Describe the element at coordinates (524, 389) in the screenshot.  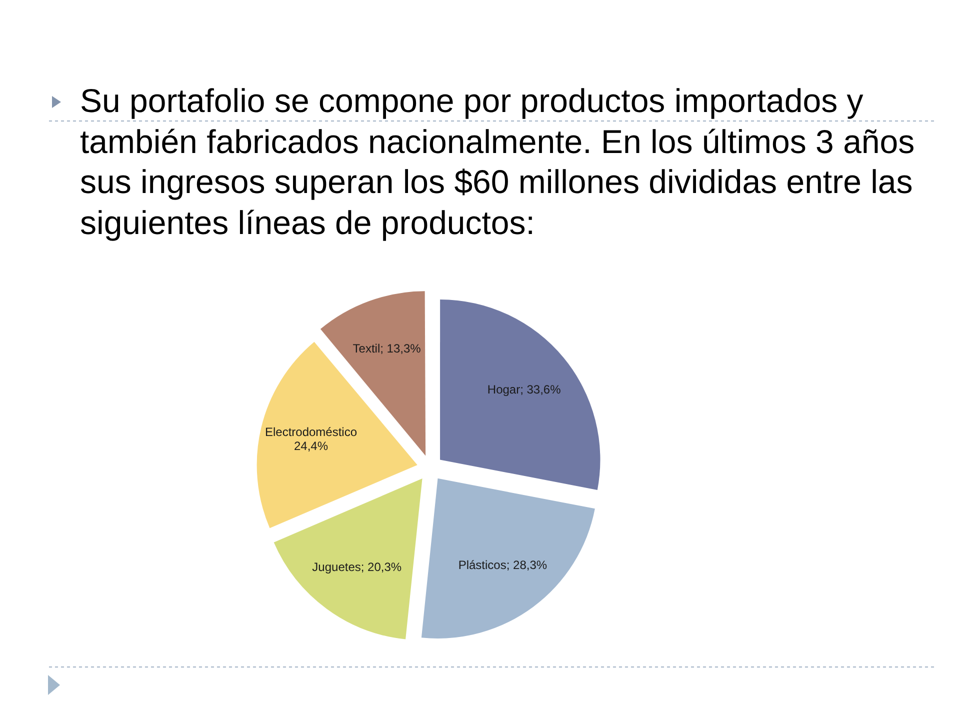
I see `slice-label: Hogar; 33,6%` at that location.